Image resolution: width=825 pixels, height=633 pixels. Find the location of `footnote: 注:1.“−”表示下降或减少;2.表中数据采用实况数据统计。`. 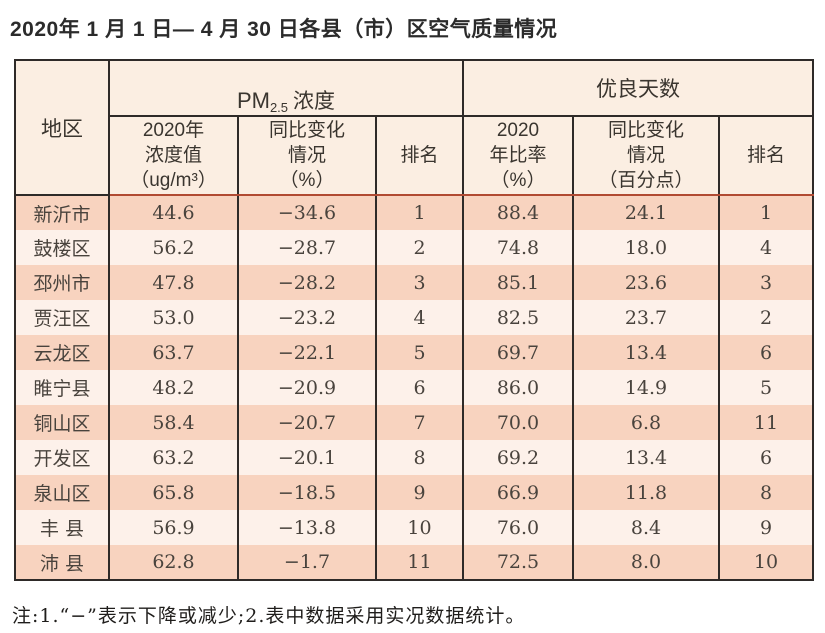

footnote: 注:1.“−”表示下降或减少;2.表中数据采用实况数据统计。 is located at coordinates (269, 616).